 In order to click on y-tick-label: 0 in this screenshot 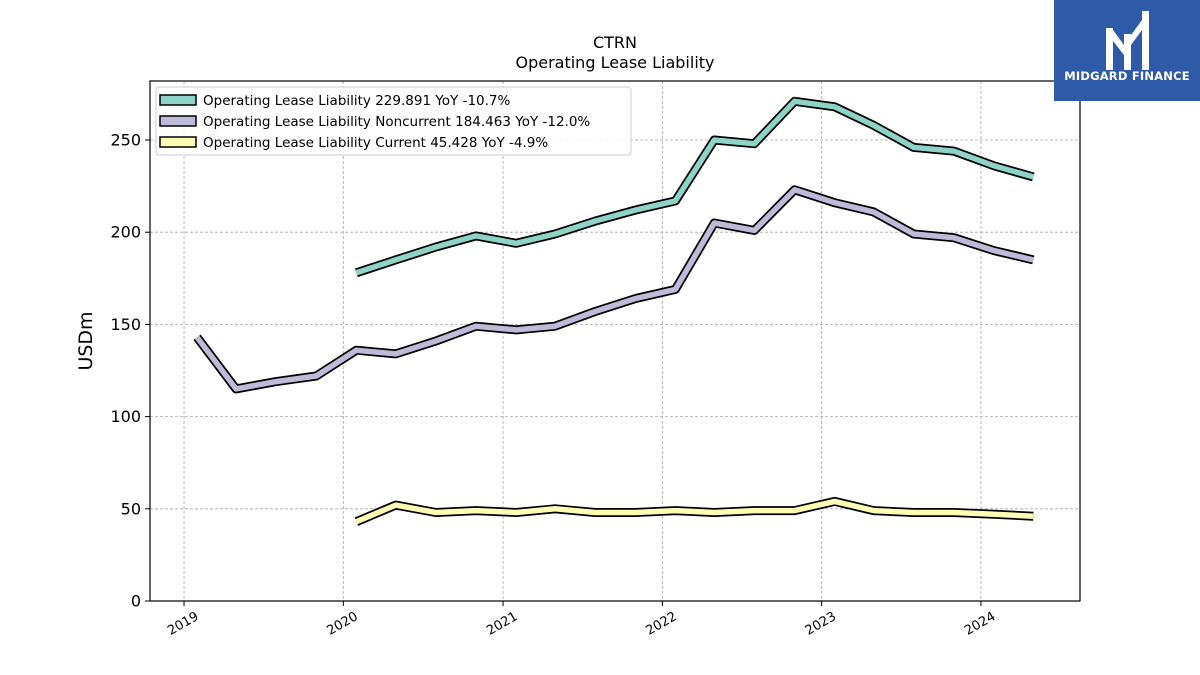, I will do `click(136, 601)`.